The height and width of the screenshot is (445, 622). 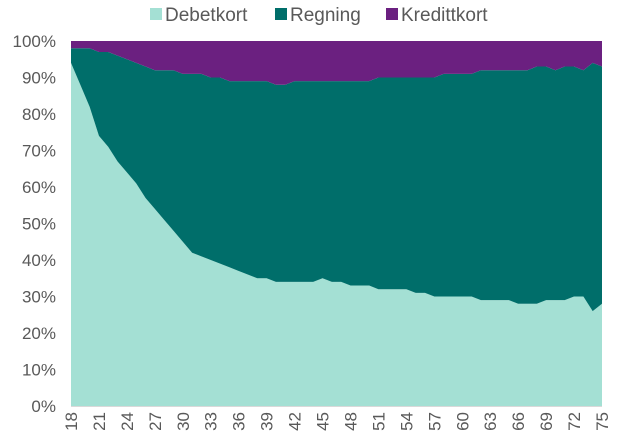 What do you see at coordinates (239, 421) in the screenshot?
I see `x-tick-label: 36` at bounding box center [239, 421].